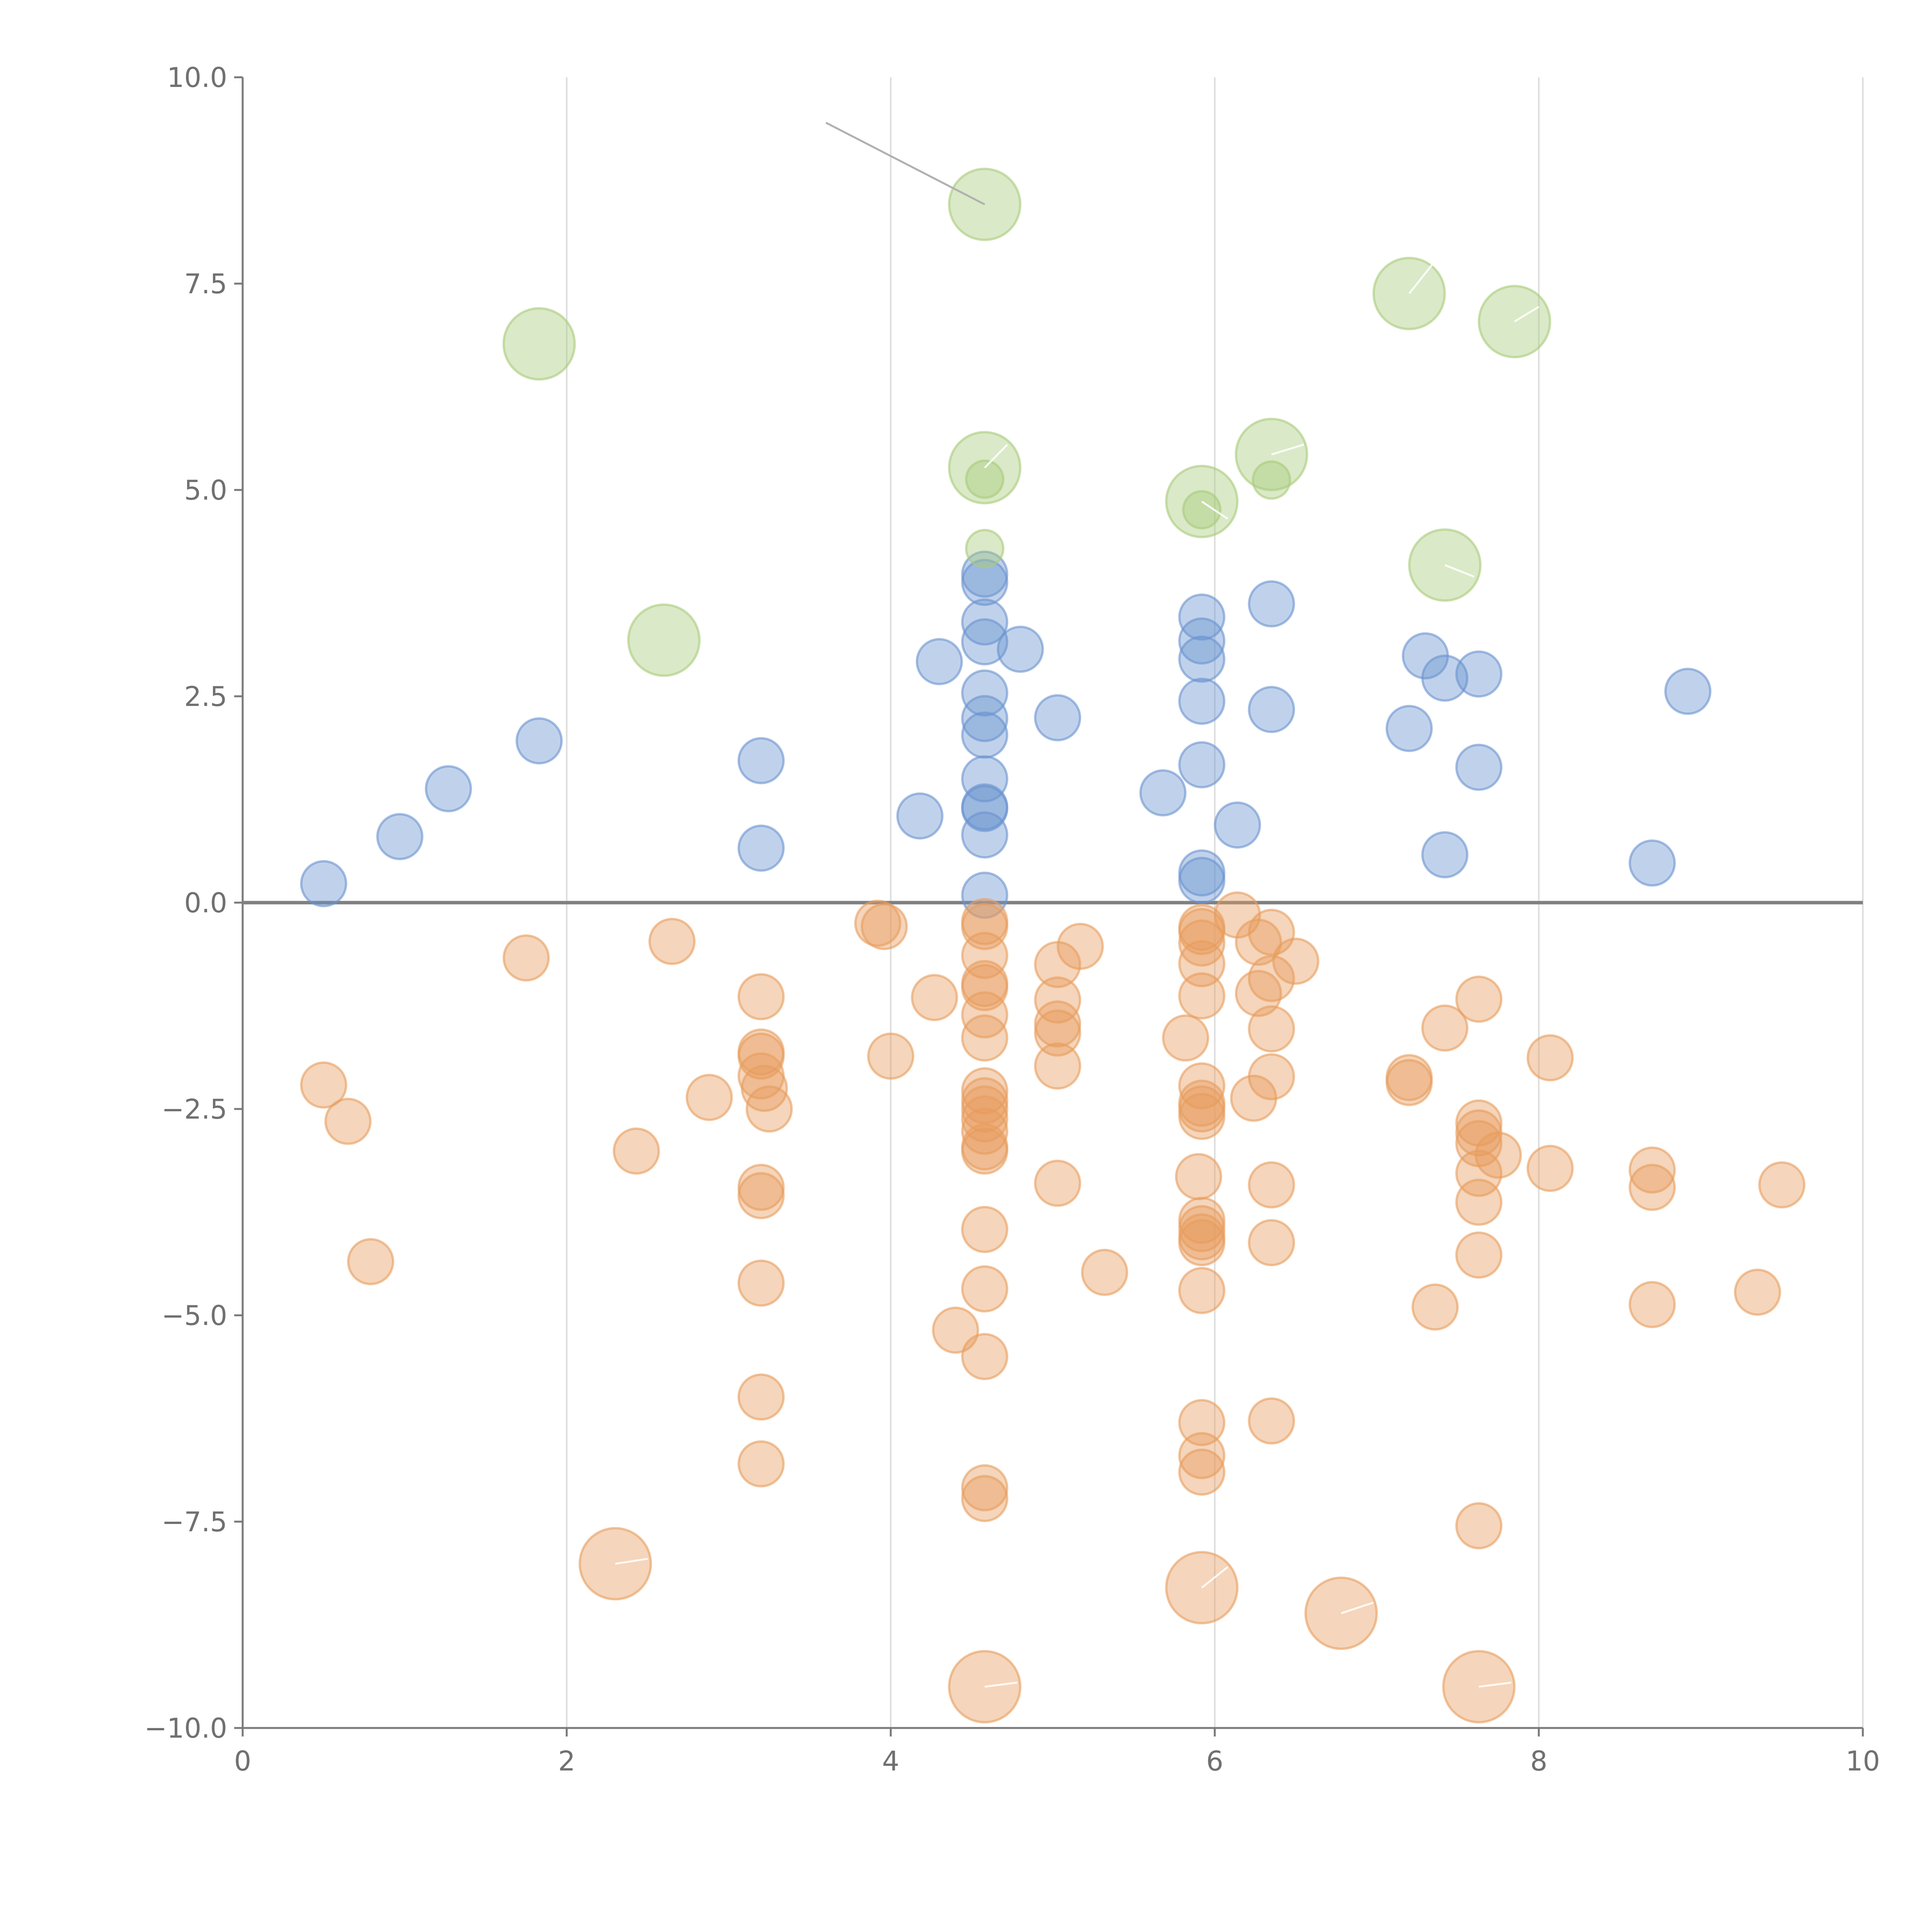 This screenshot has width=1932, height=1932. Describe the element at coordinates (1027, 422) in the screenshot. I see `series-large-positive` at that location.